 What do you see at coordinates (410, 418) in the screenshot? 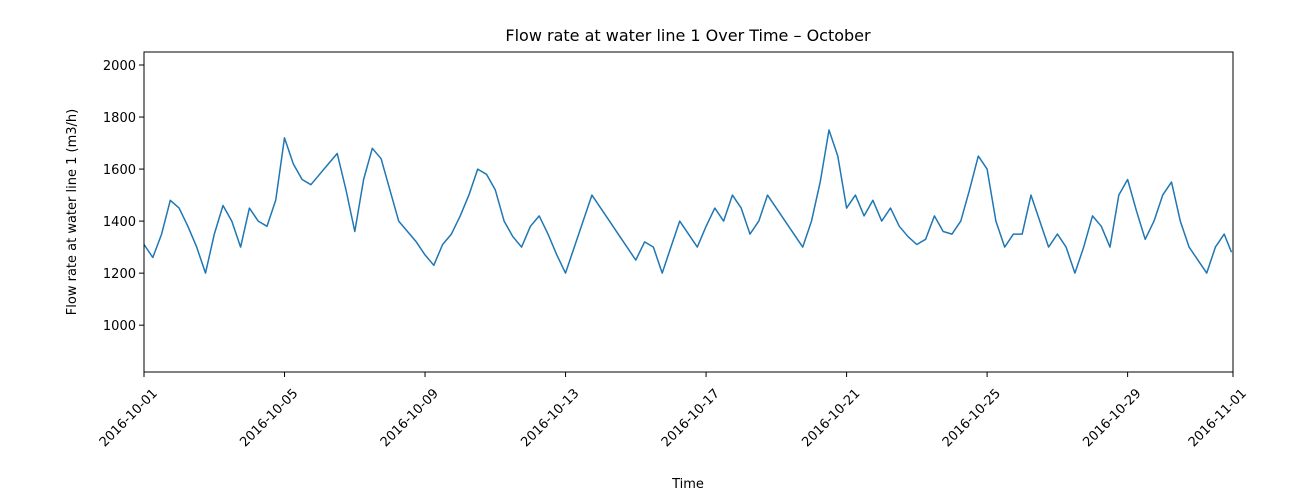
I see `x-tick-label: 2016-10-09` at bounding box center [410, 418].